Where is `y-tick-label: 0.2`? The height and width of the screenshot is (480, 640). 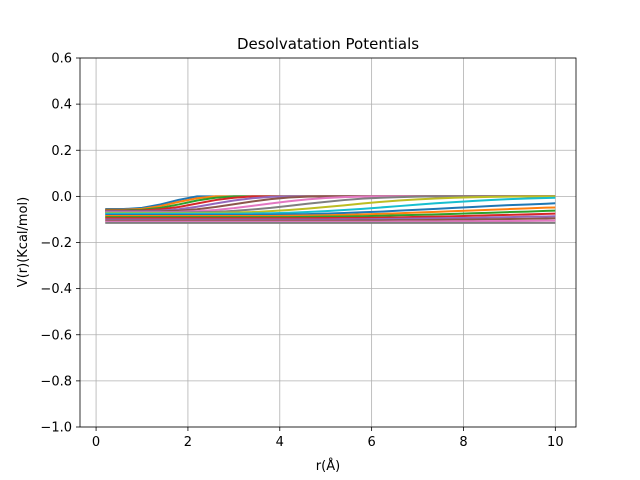
y-tick-label: 0.2 is located at coordinates (61, 151).